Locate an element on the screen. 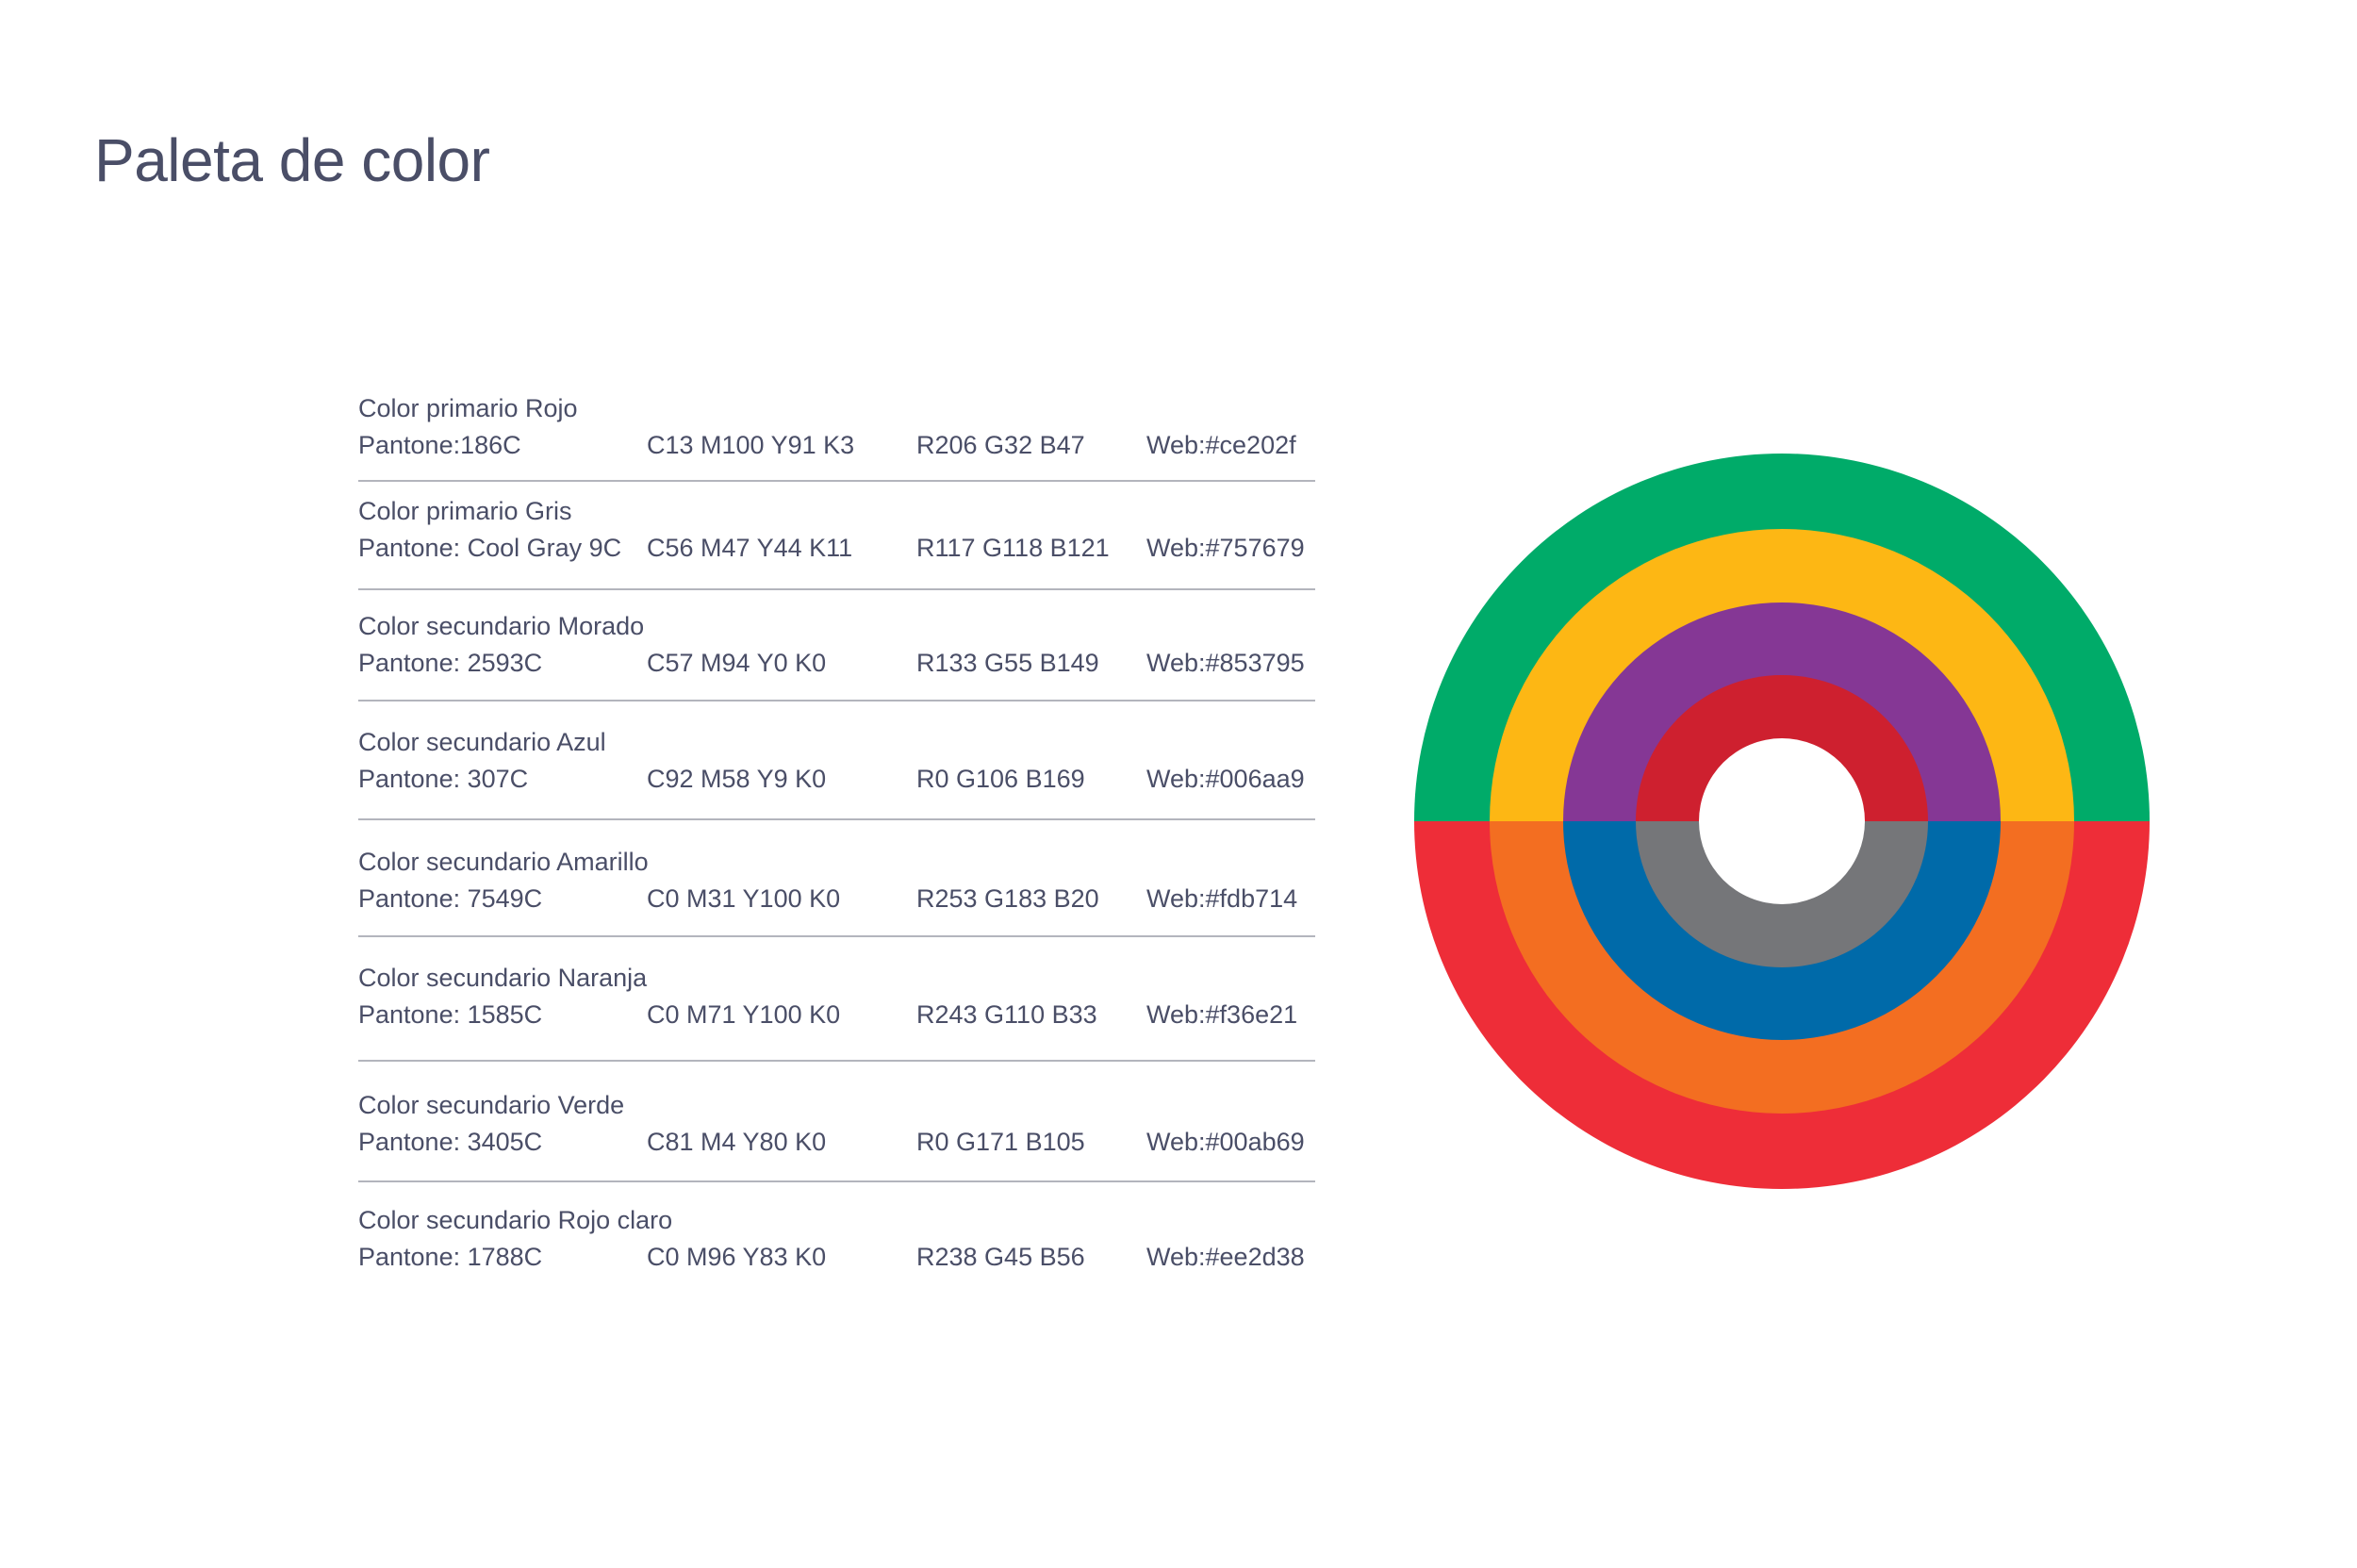 The height and width of the screenshot is (1568, 2357). rgb-values: R253 G183 B20 is located at coordinates (1008, 898).